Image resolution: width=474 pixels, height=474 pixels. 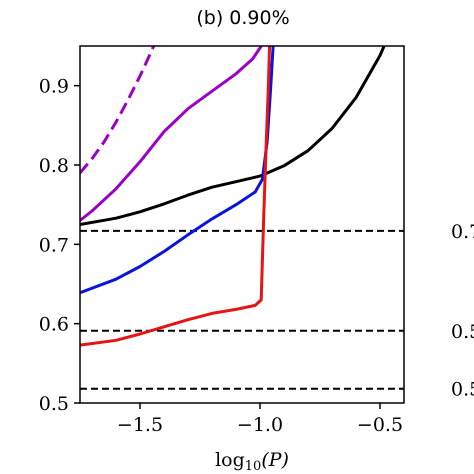 What do you see at coordinates (462, 311) in the screenshot?
I see `reference-line-labels: 0.7 0.5 0.5` at bounding box center [462, 311].